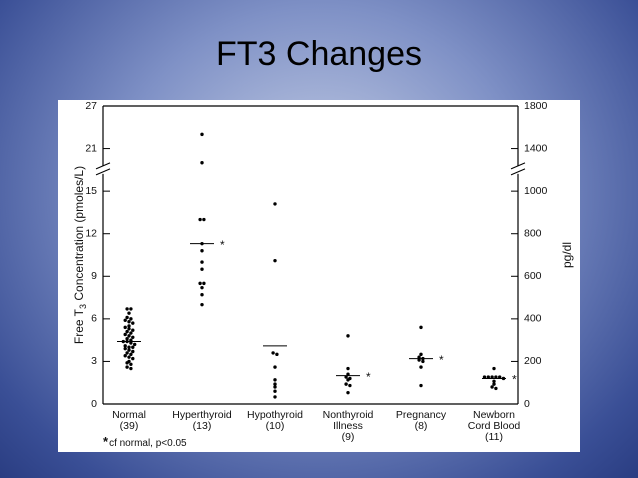 This screenshot has height=478, width=638. I want to click on y2-axis-label: pg/dl, so click(567, 255).